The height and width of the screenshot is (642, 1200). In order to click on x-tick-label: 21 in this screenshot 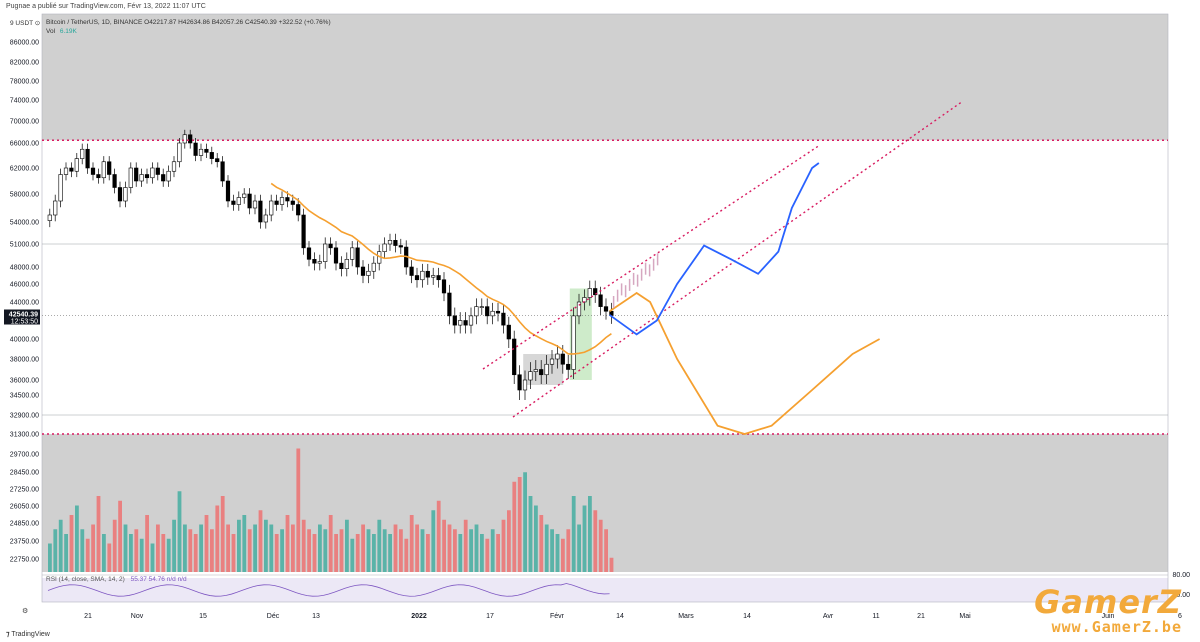, I will do `click(921, 616)`.